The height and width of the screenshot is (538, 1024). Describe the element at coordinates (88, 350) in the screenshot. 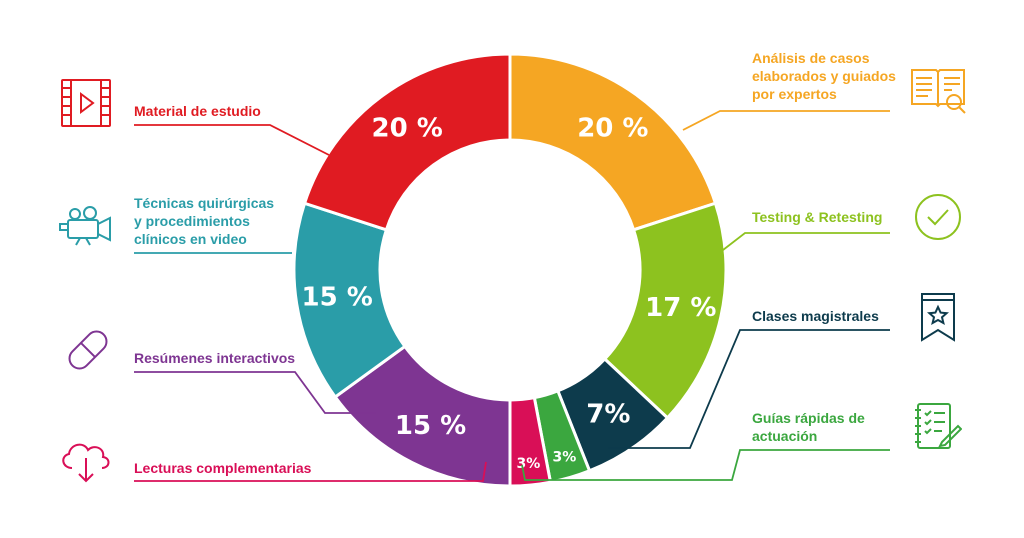

I see `pill-icon` at that location.